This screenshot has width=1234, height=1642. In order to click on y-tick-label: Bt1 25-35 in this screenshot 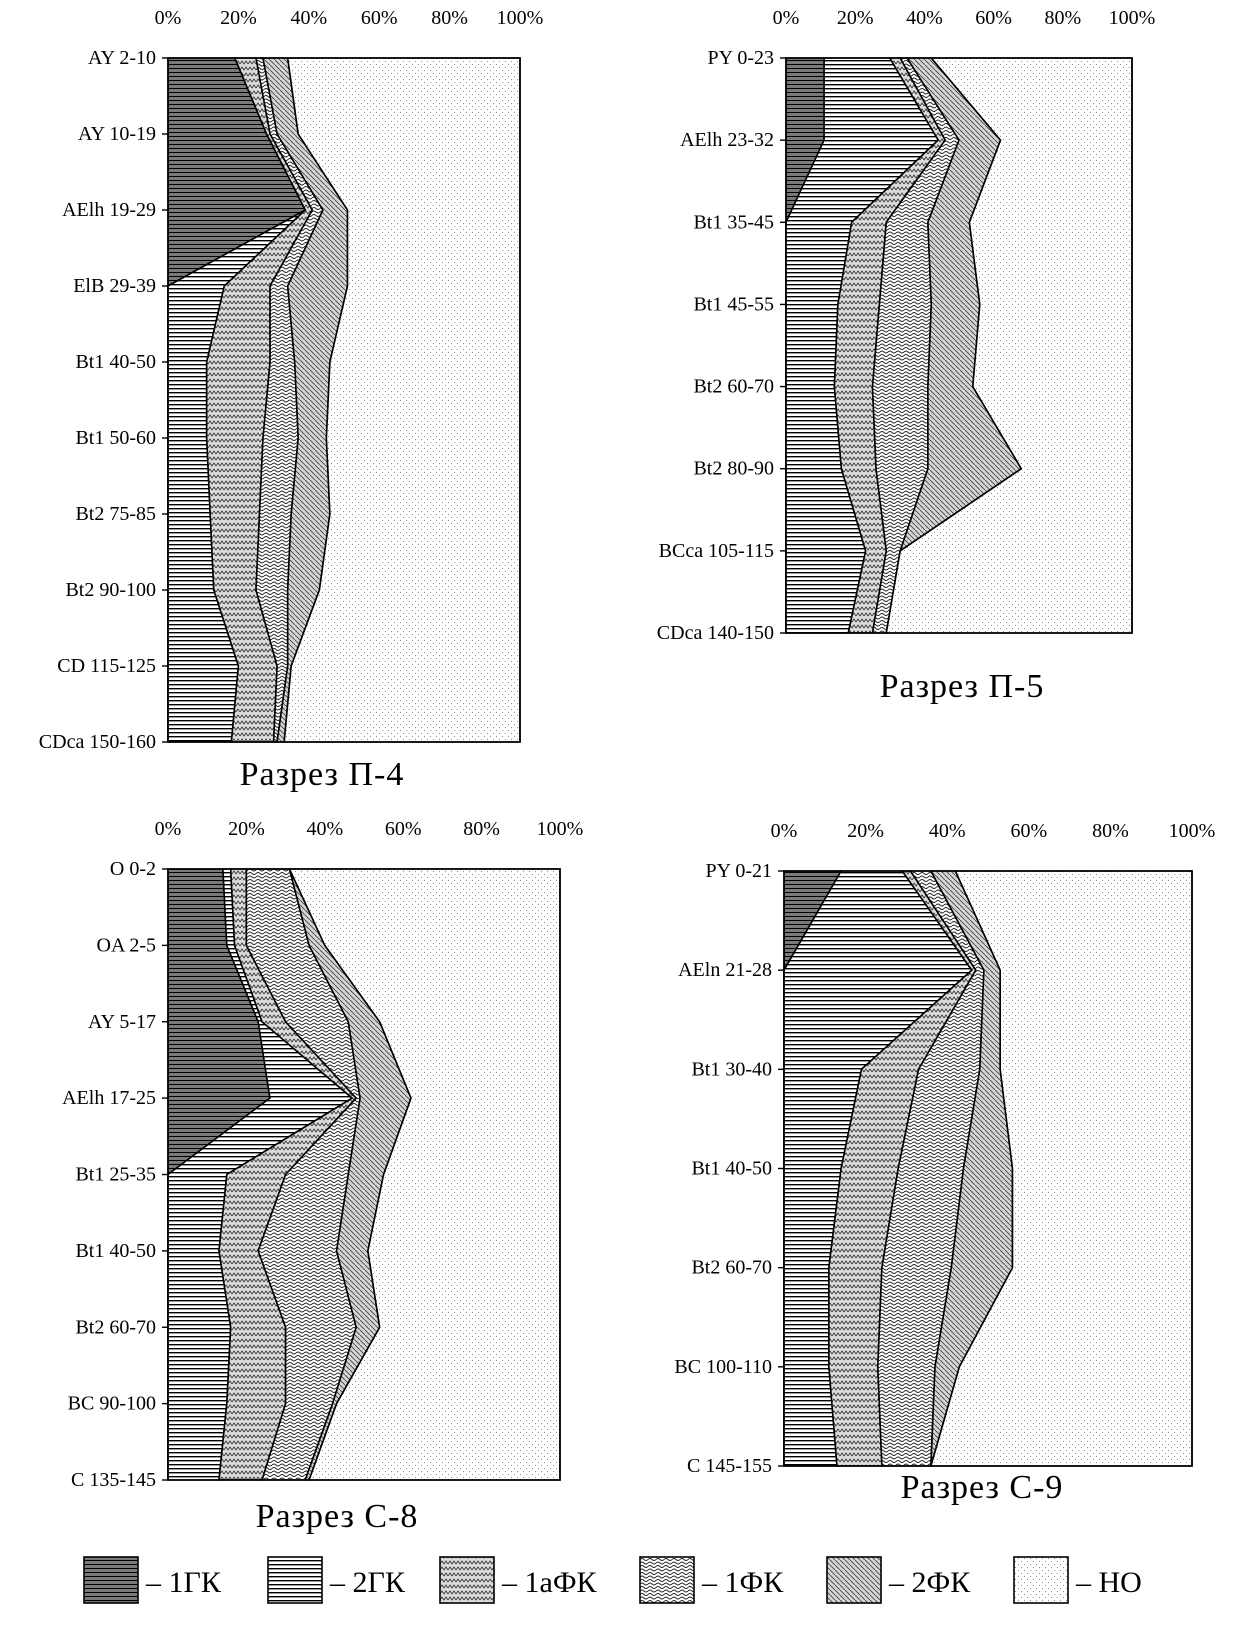, I will do `click(115, 1175)`.